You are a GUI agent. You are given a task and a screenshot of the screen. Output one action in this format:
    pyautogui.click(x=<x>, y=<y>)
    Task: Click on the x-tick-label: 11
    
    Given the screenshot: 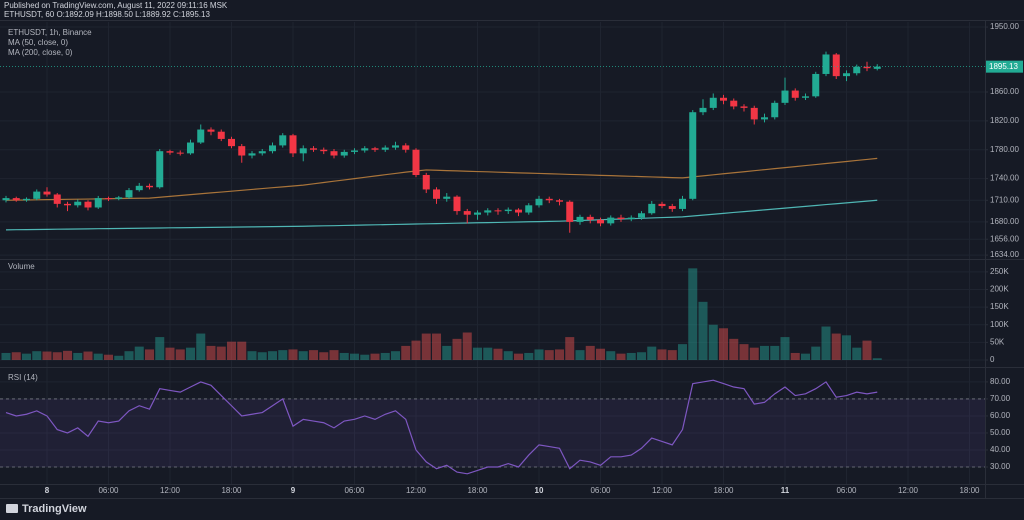 What is the action you would take?
    pyautogui.click(x=785, y=490)
    